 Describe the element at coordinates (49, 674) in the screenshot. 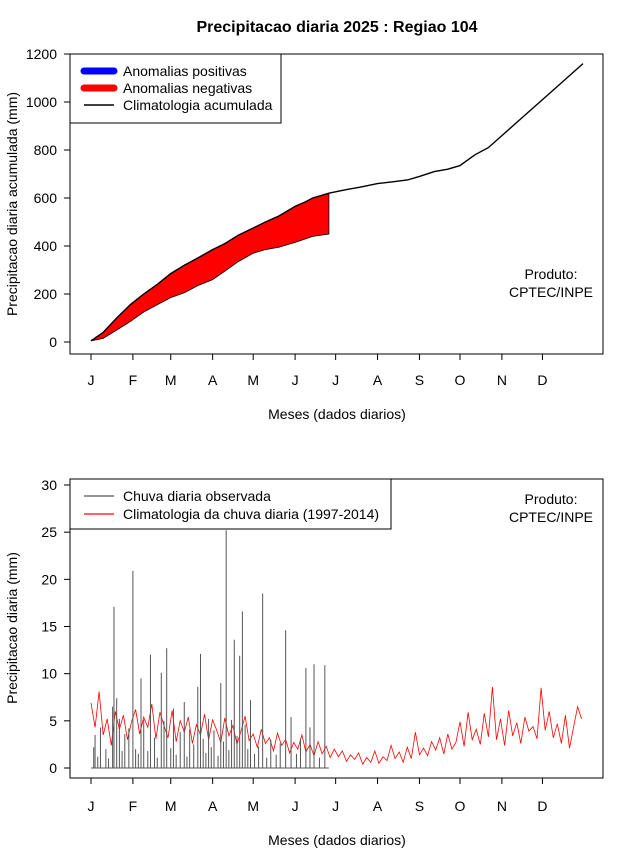

I see `y-tick-label: 10` at that location.